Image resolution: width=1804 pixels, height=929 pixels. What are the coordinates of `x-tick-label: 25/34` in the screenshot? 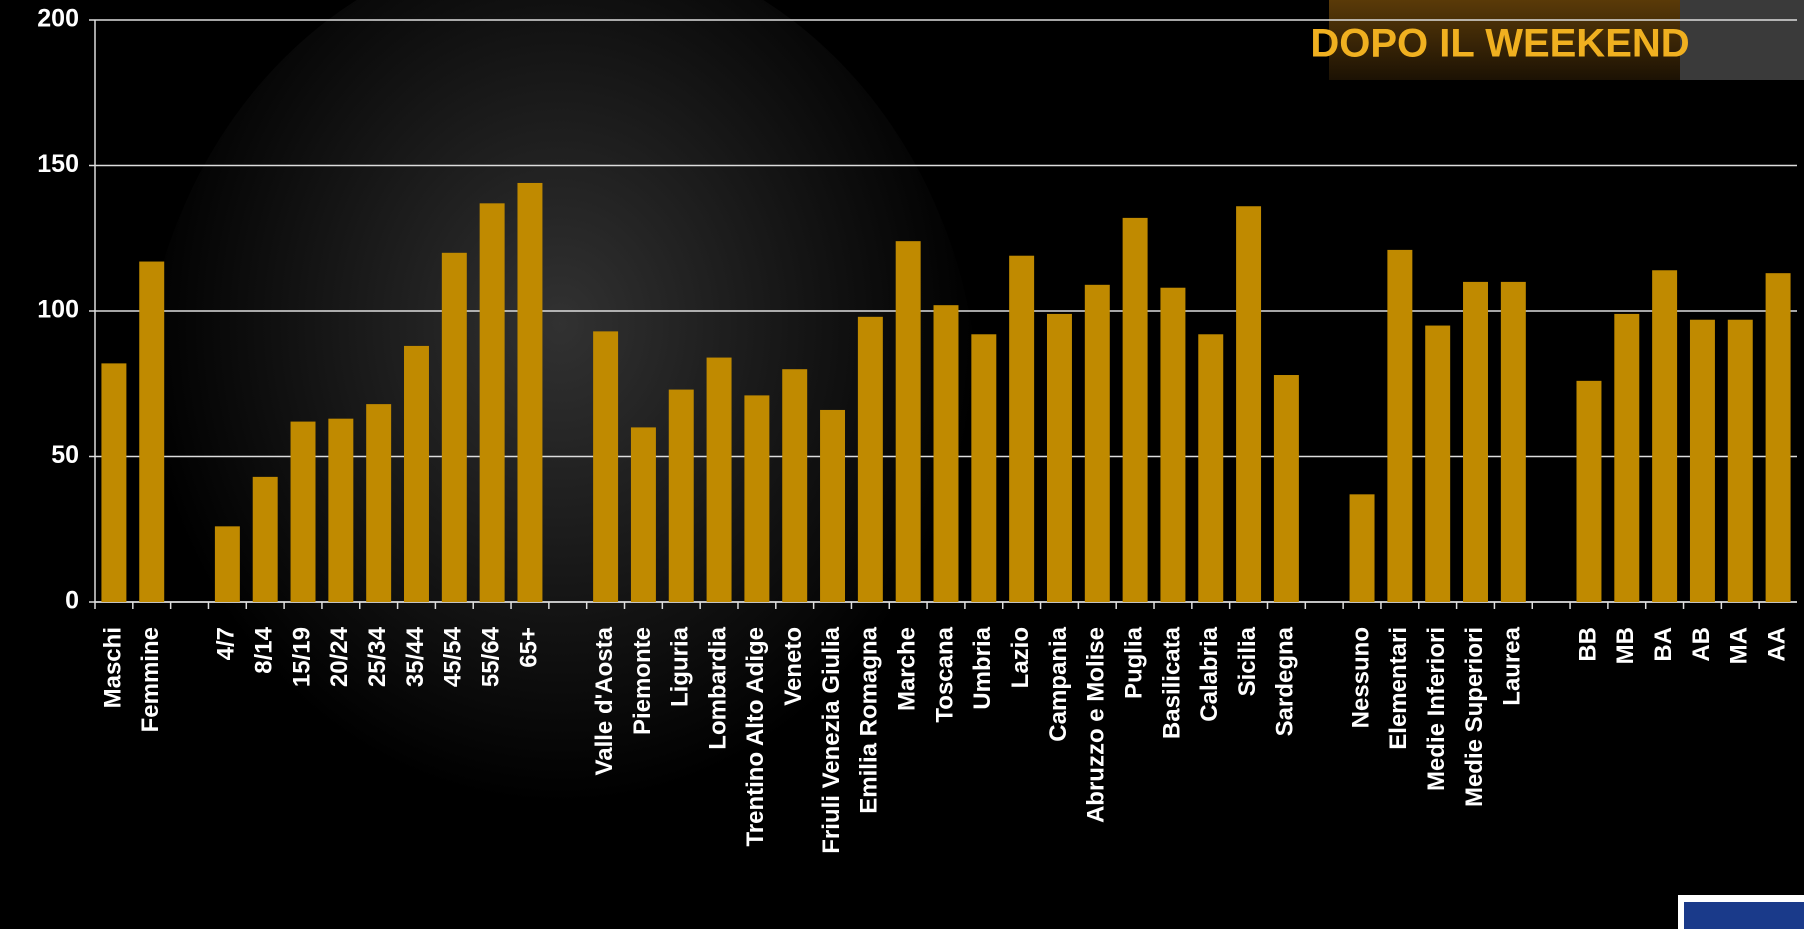 It's located at (377, 656).